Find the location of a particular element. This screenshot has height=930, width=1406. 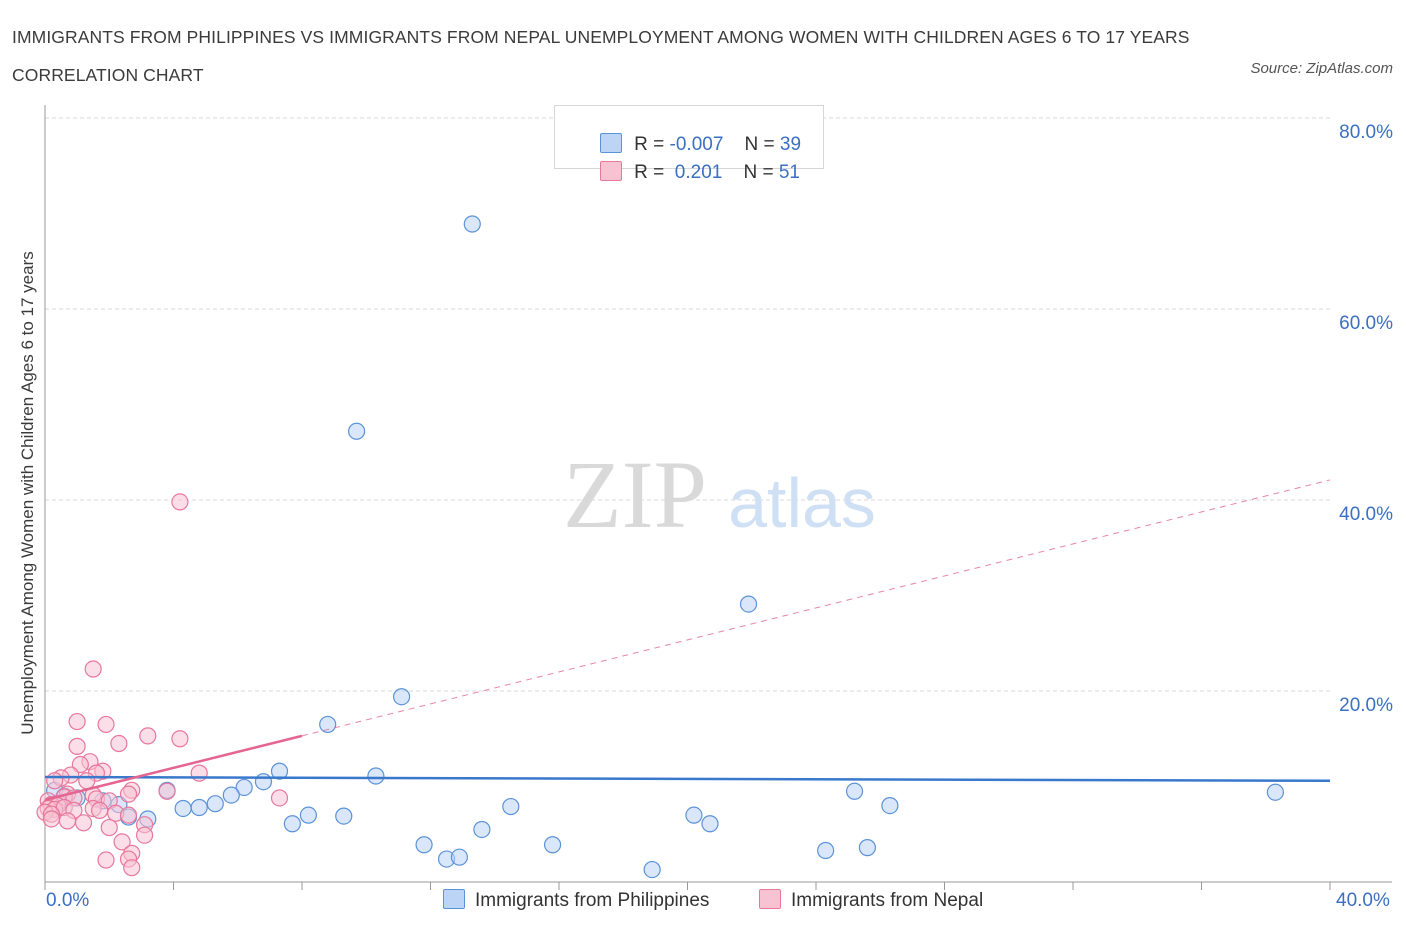

legend-nepal-swatch is located at coordinates (770, 899).